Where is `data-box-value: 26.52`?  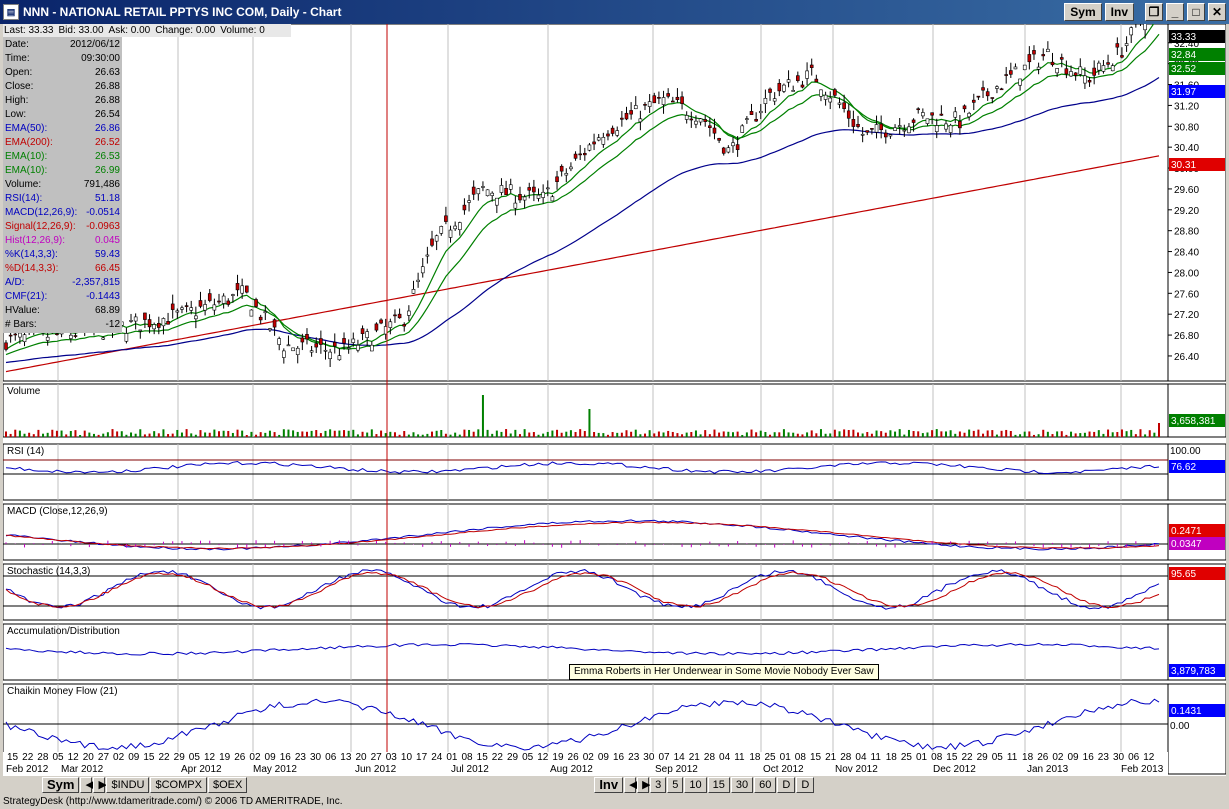
data-box-value: 26.52 is located at coordinates (107, 142).